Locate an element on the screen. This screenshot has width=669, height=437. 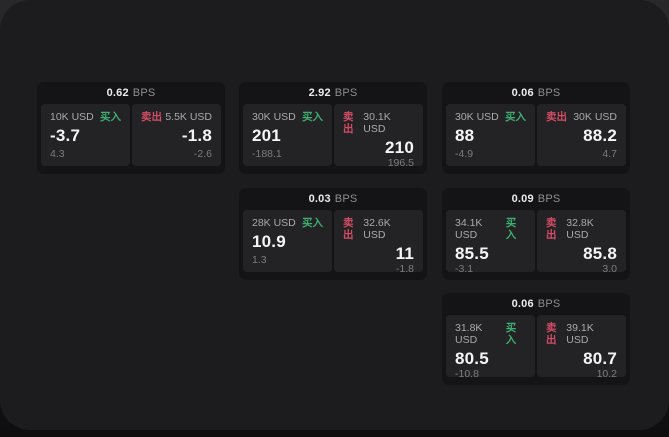
buy-panel: 30K USD 买入 88 -4.9 is located at coordinates (490, 135).